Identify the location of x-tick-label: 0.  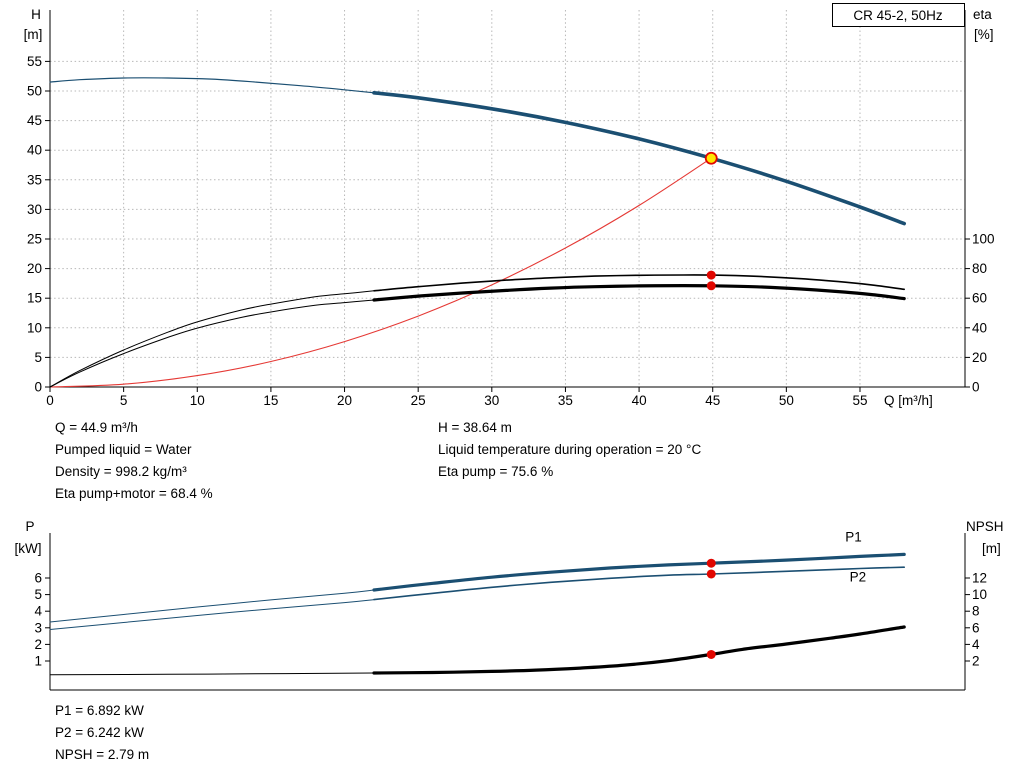
(50, 400).